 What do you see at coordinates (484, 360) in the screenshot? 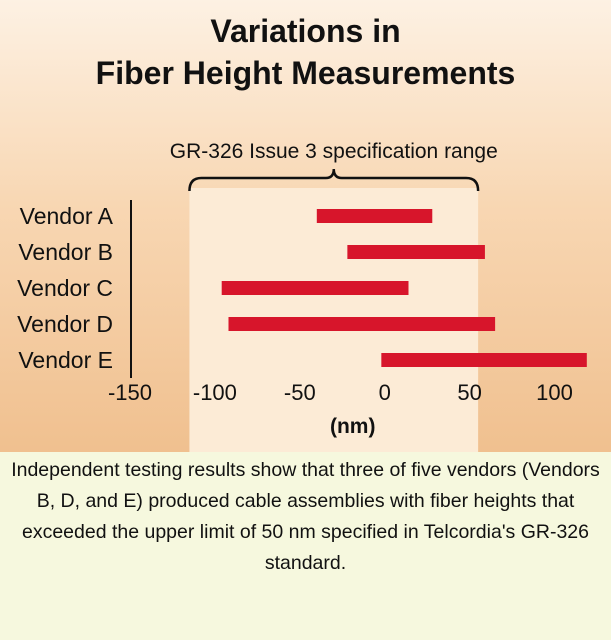
I see `bar-vendor-e` at bounding box center [484, 360].